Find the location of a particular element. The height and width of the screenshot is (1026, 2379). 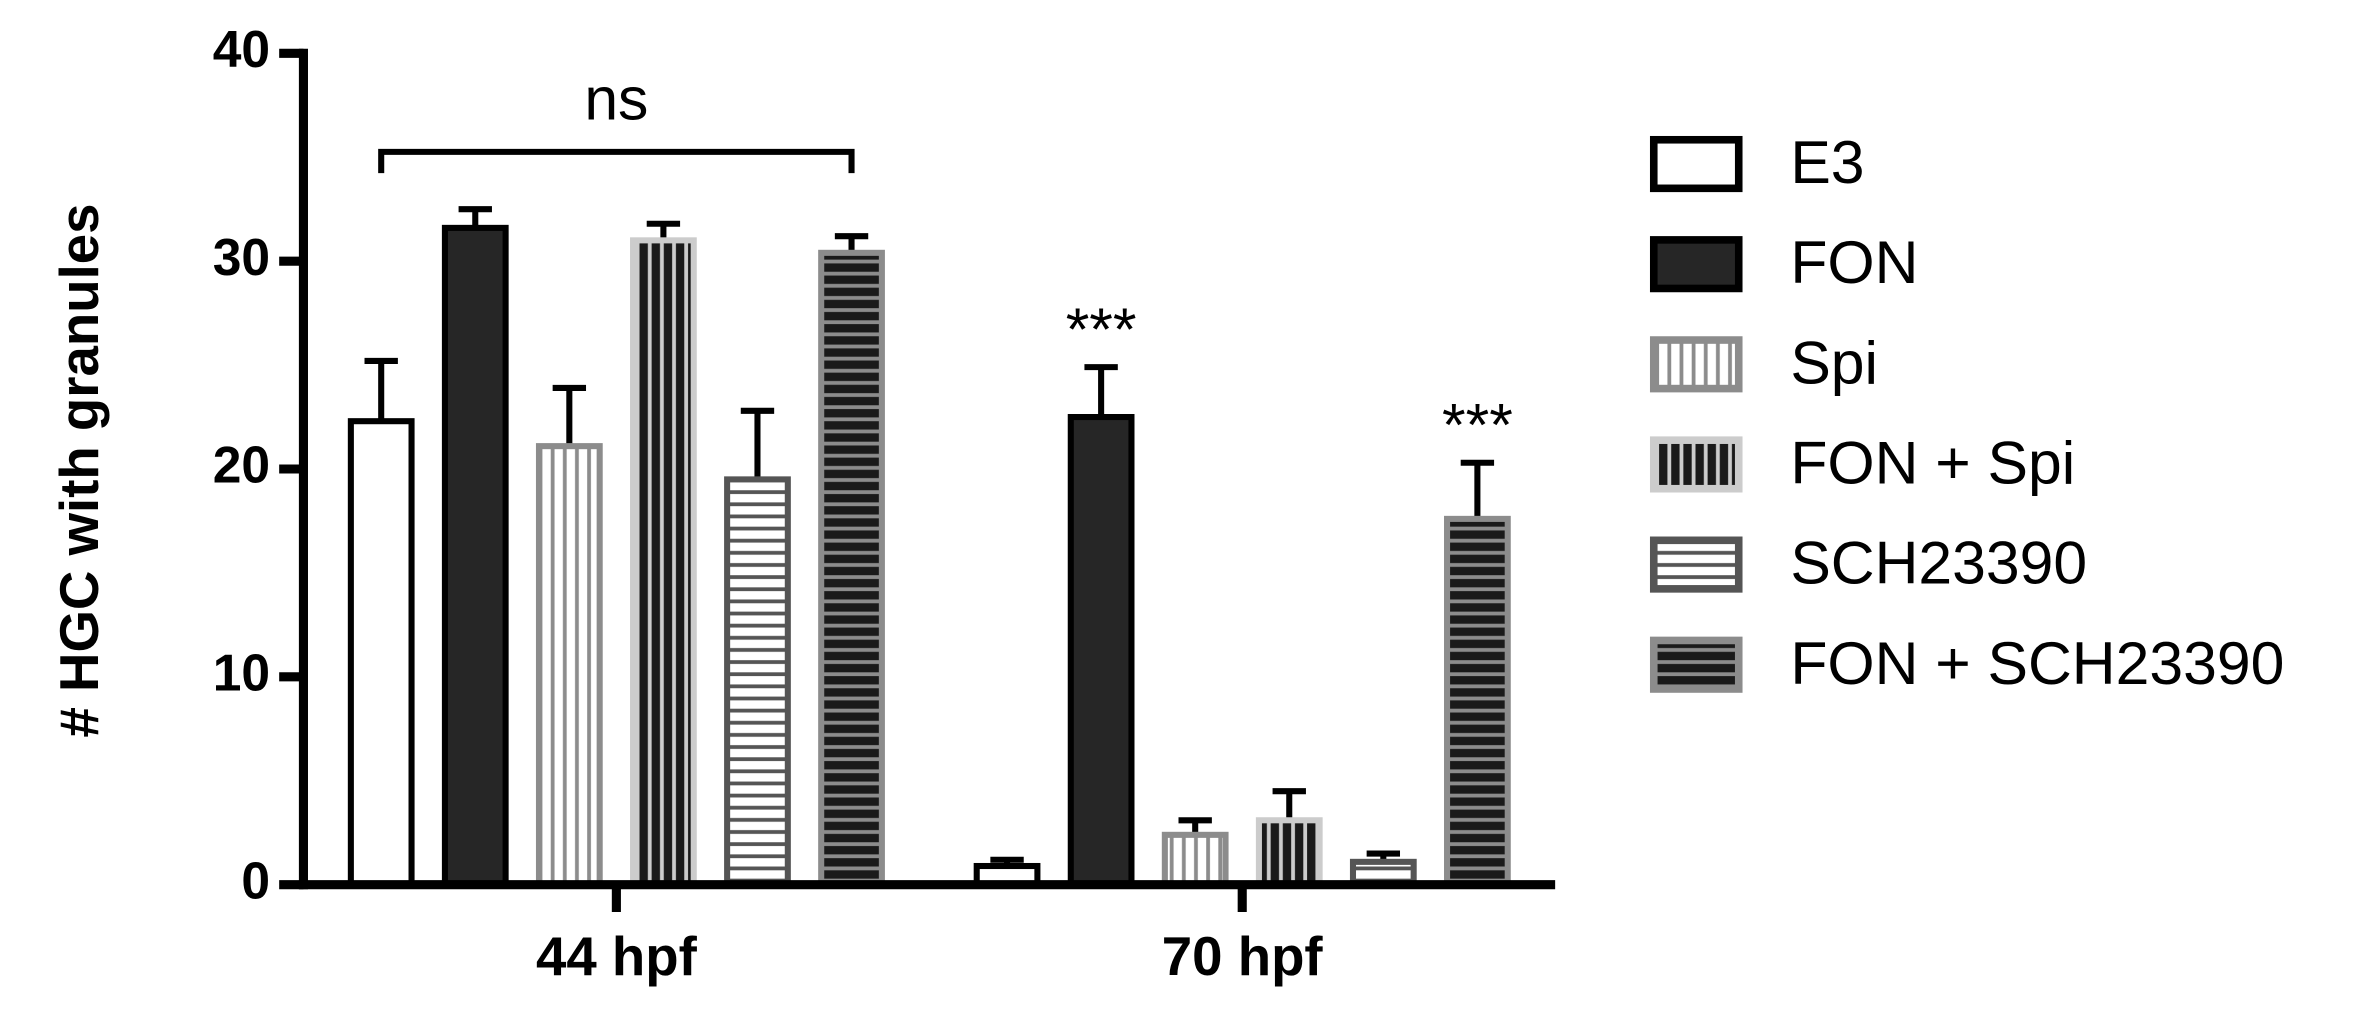

legend-label: E3 is located at coordinates (1827, 162).